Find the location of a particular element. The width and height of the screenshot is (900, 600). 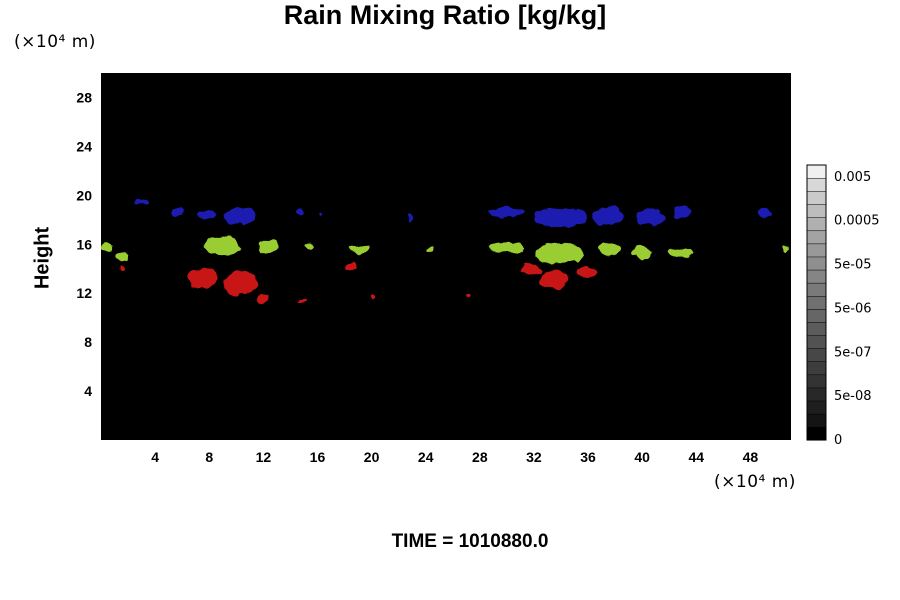

colorbar-labels: 0.005 0.0005 5e-05 5e-06 5e-07 5e-08 0 is located at coordinates (857, 309).